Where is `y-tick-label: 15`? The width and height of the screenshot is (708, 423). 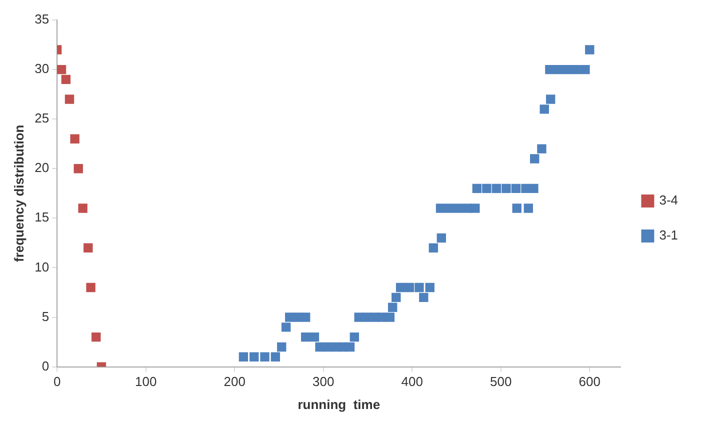
y-tick-label: 15 is located at coordinates (42, 217).